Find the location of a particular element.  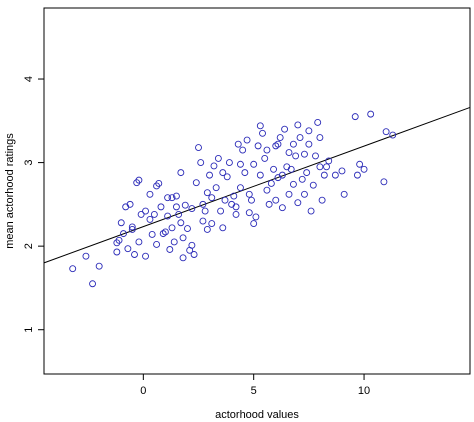

y-axis-title: mean actorhood ratings is located at coordinates (10, 191).